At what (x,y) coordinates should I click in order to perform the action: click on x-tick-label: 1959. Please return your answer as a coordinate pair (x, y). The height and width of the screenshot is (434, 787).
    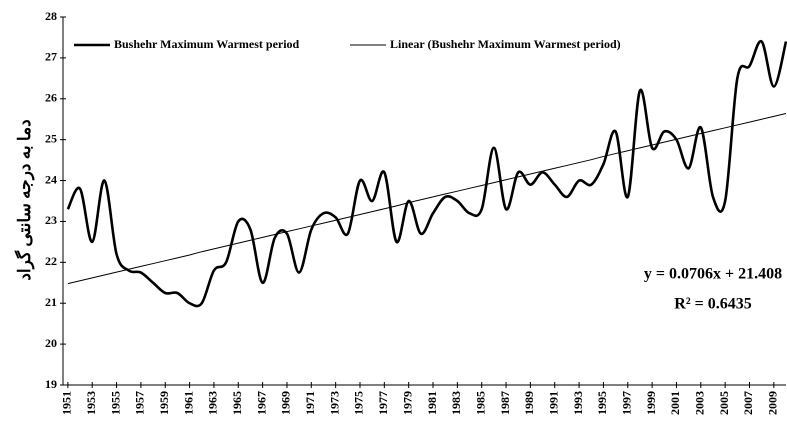
    Looking at the image, I should click on (164, 403).